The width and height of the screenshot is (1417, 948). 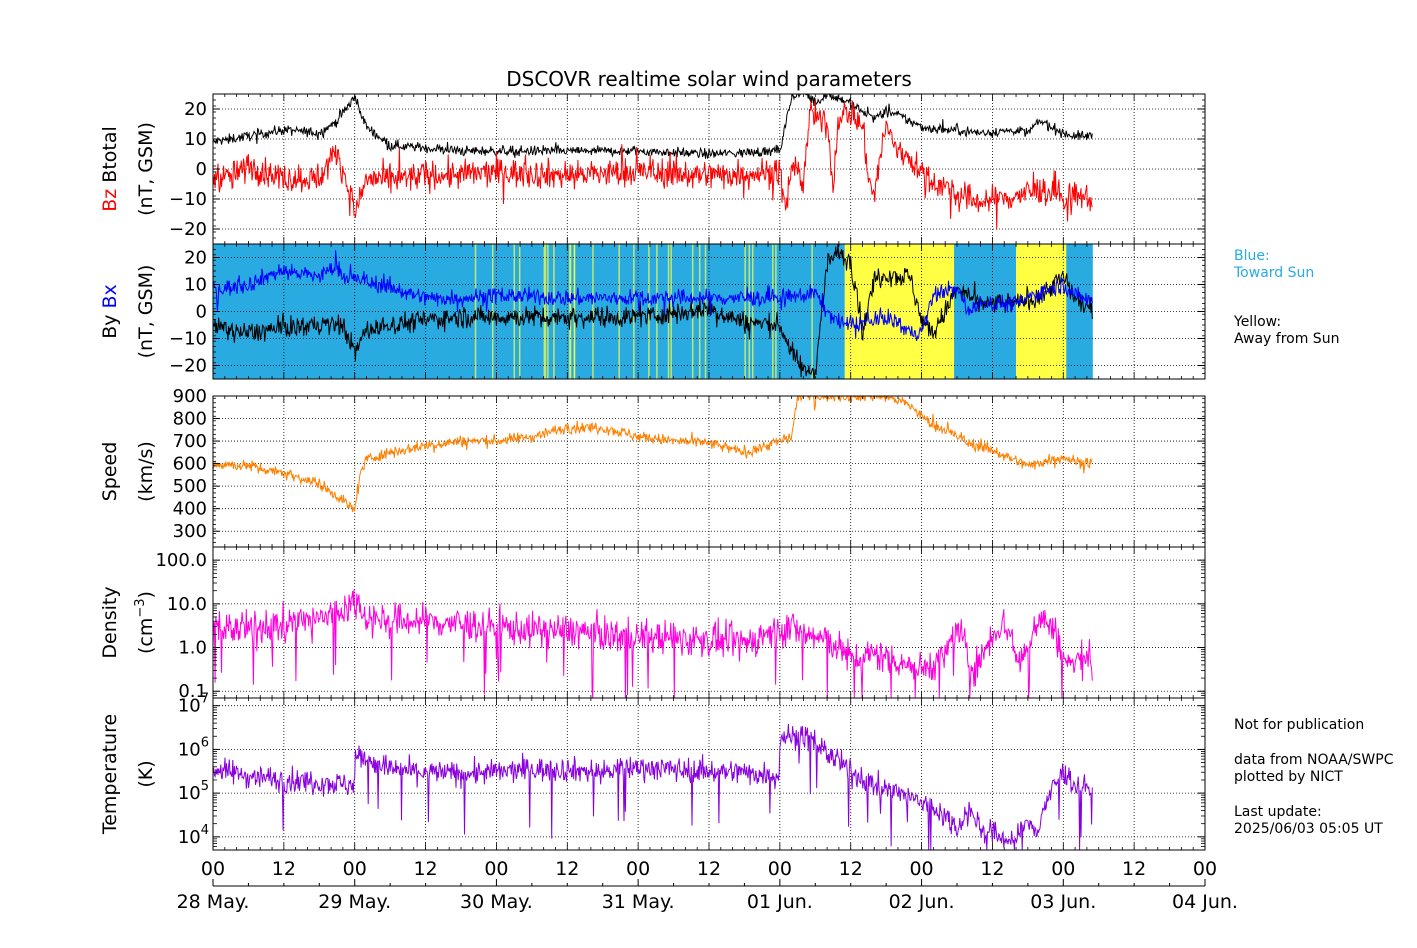 I want to click on series-btotal, so click(x=653, y=126).